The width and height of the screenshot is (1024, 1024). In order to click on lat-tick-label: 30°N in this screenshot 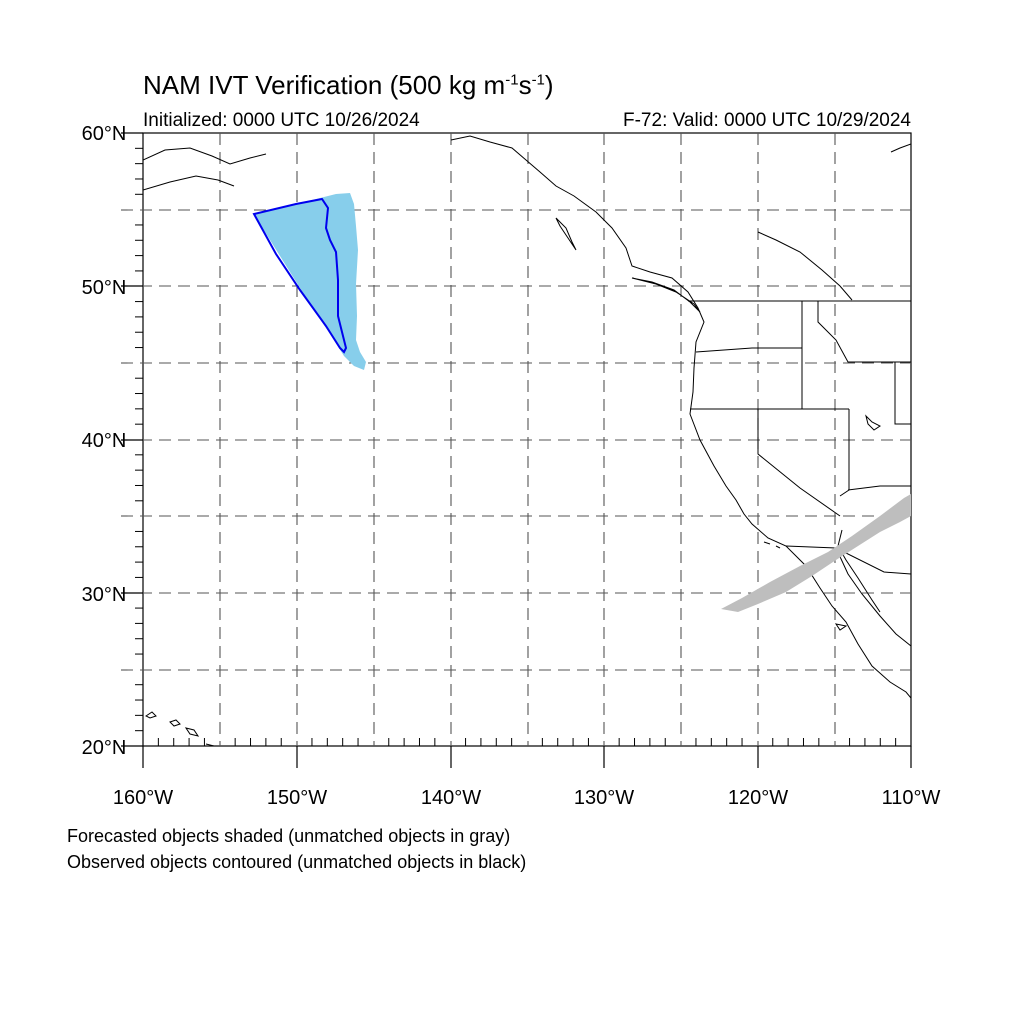, I will do `click(104, 595)`.